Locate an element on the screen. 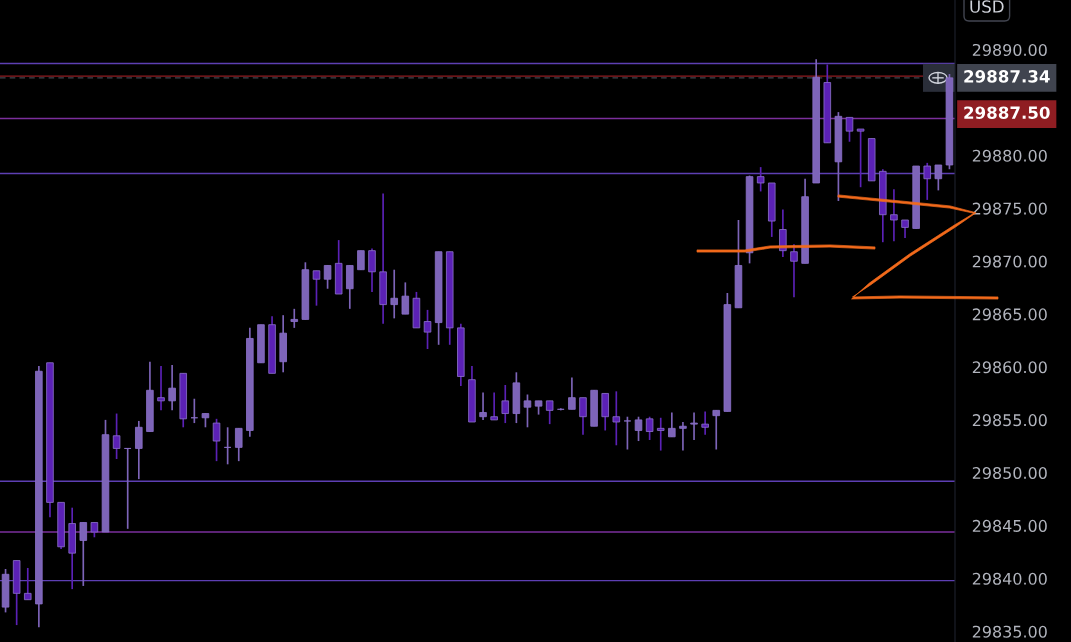 The height and width of the screenshot is (642, 1071). text: USD is located at coordinates (987, 6).